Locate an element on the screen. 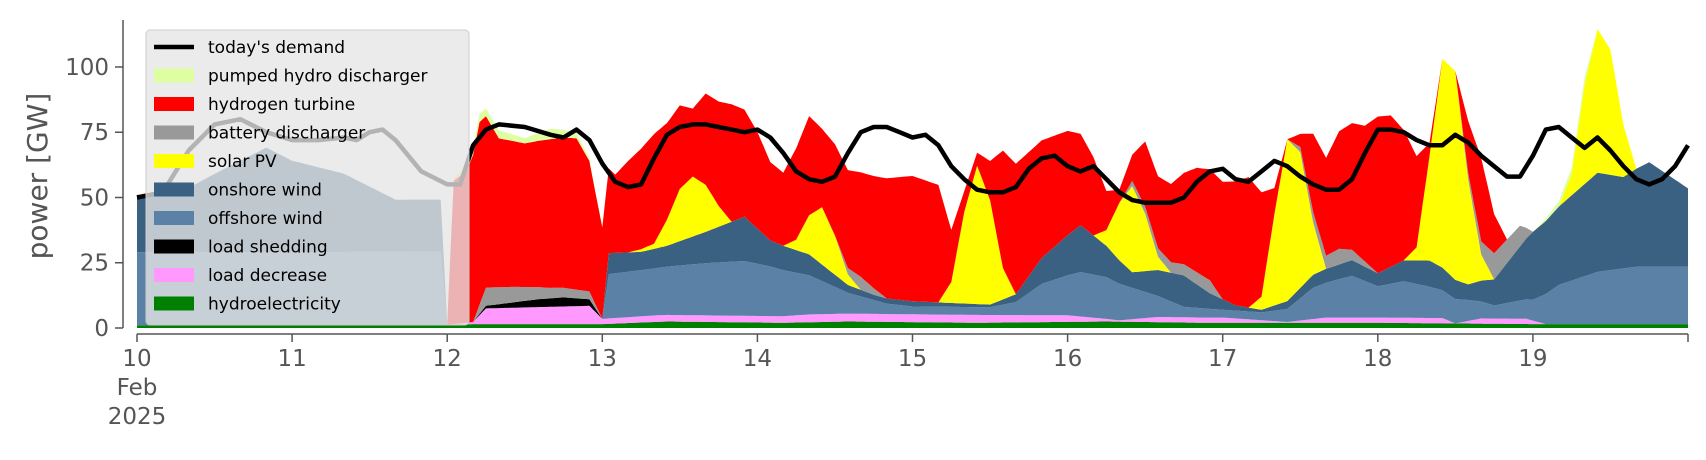  legend-label-hydroelectricity: hydroelectricity is located at coordinates (274, 305).